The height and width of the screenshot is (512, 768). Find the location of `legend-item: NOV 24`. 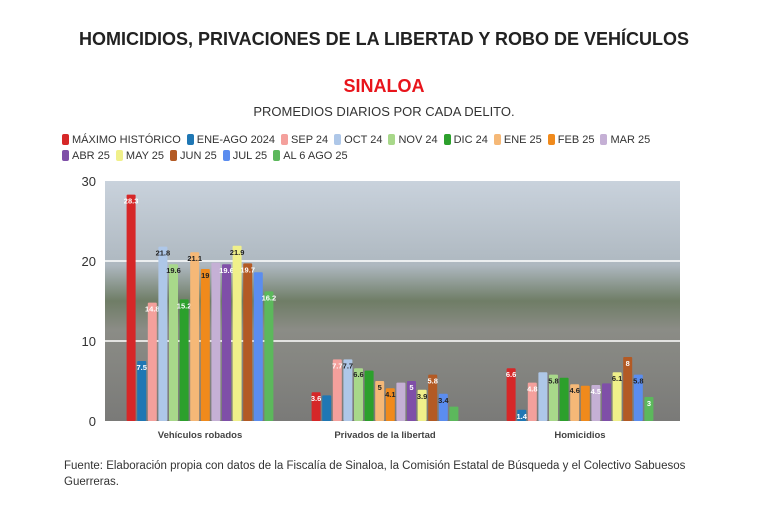

legend-item: NOV 24 is located at coordinates (413, 140).